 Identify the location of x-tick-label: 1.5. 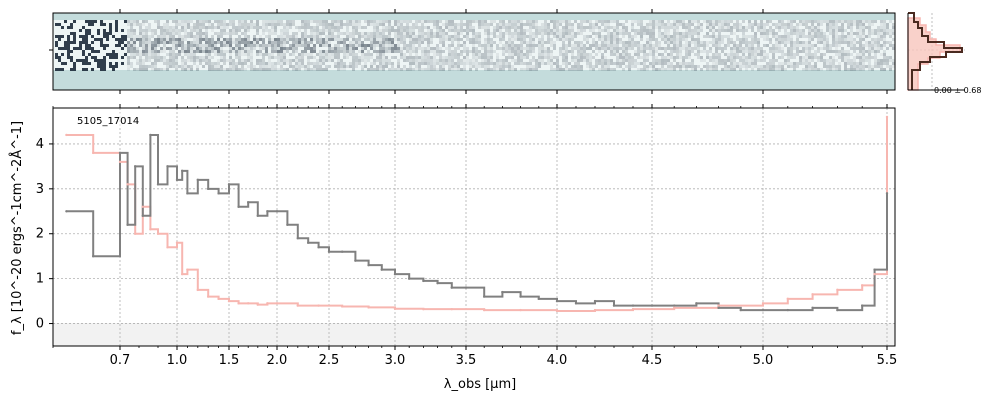
(229, 360).